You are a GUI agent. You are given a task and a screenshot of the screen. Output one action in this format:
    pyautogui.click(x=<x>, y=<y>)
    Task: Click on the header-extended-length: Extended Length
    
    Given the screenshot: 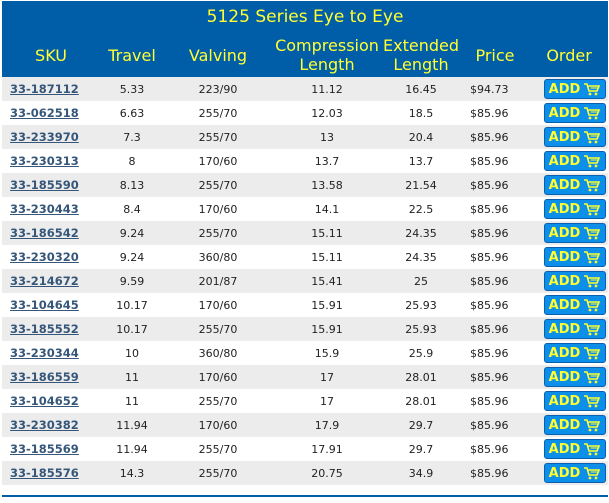 What is the action you would take?
    pyautogui.click(x=421, y=55)
    